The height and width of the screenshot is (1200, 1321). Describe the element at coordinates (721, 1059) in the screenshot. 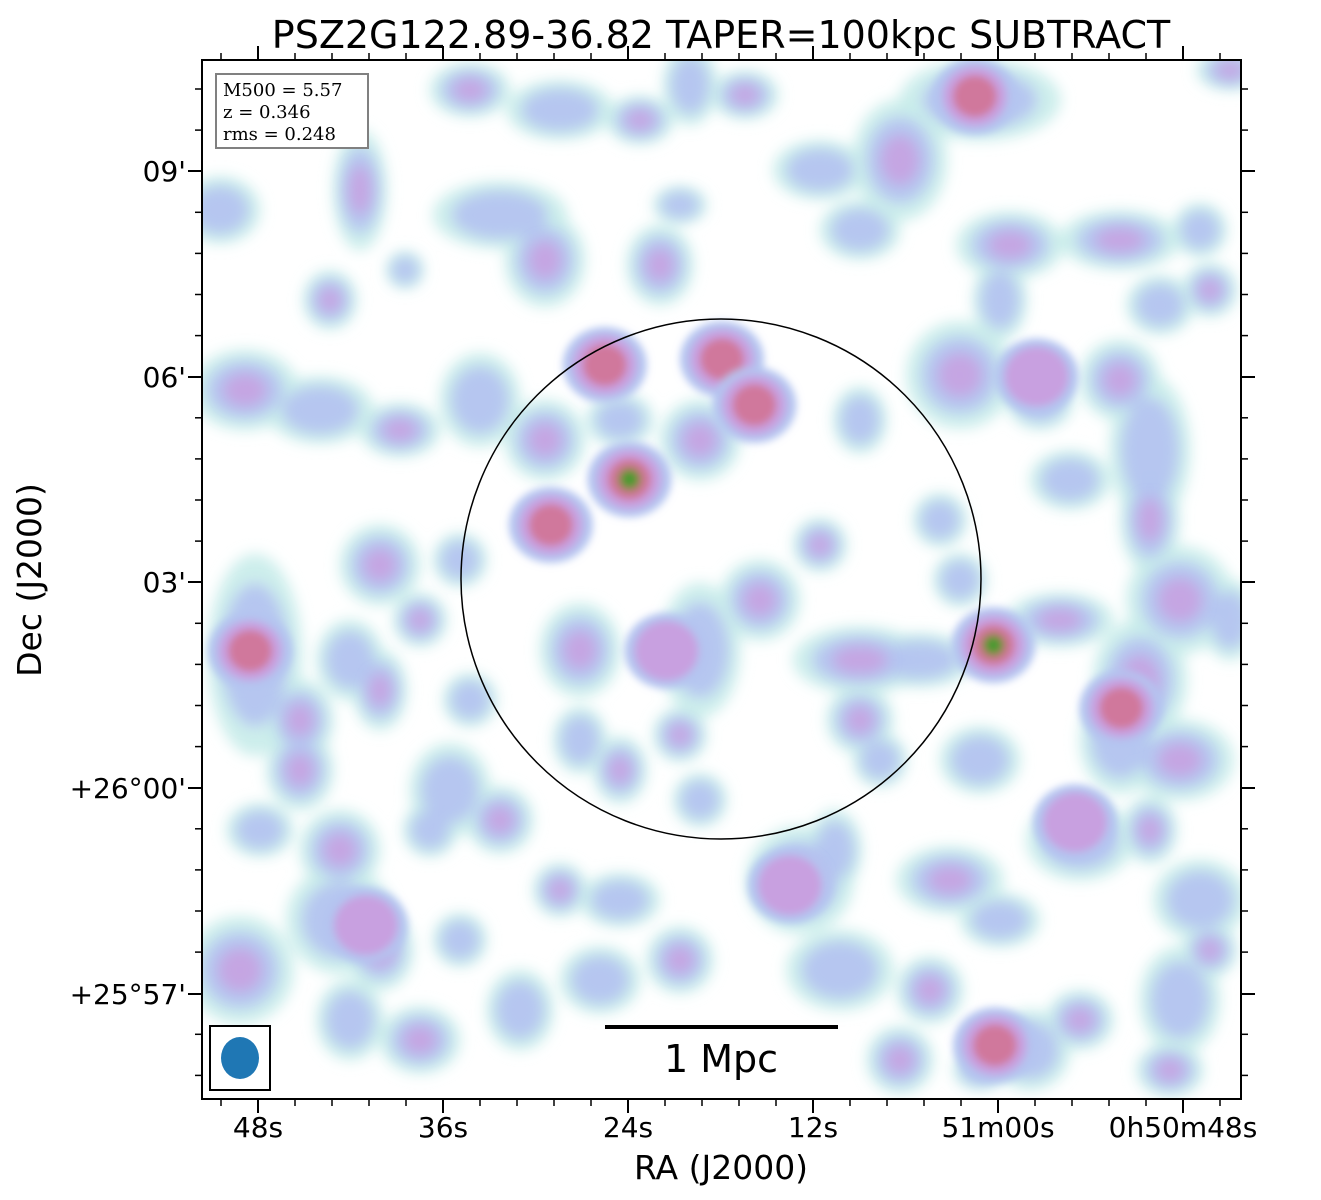

I see `scale-bar-label: 1 Mpc` at that location.